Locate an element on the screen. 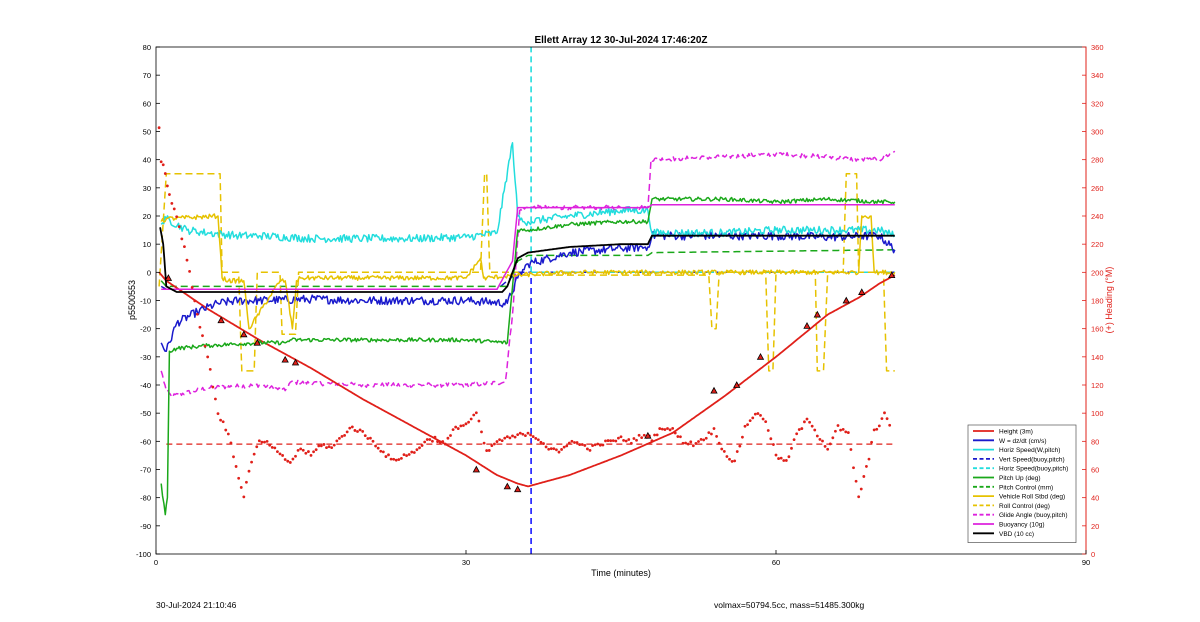 This screenshot has width=1200, height=622. x-tick-label-90: 90 is located at coordinates (1086, 562).